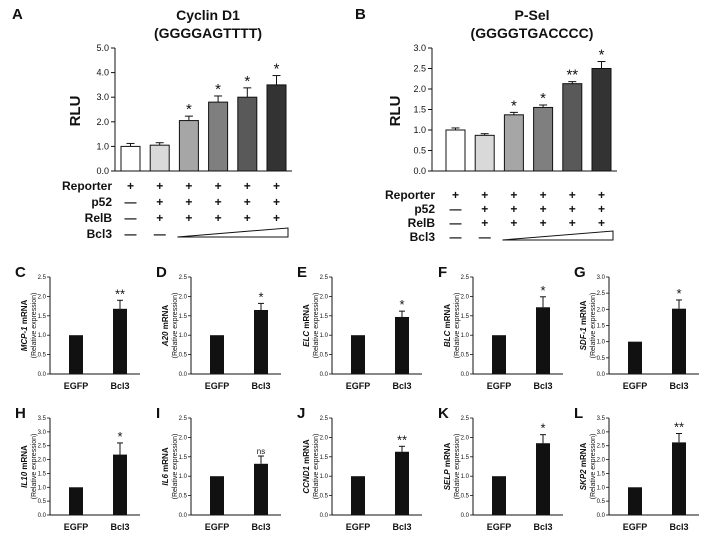  Describe the element at coordinates (401, 304) in the screenshot. I see `panel-e-significance: *` at that location.